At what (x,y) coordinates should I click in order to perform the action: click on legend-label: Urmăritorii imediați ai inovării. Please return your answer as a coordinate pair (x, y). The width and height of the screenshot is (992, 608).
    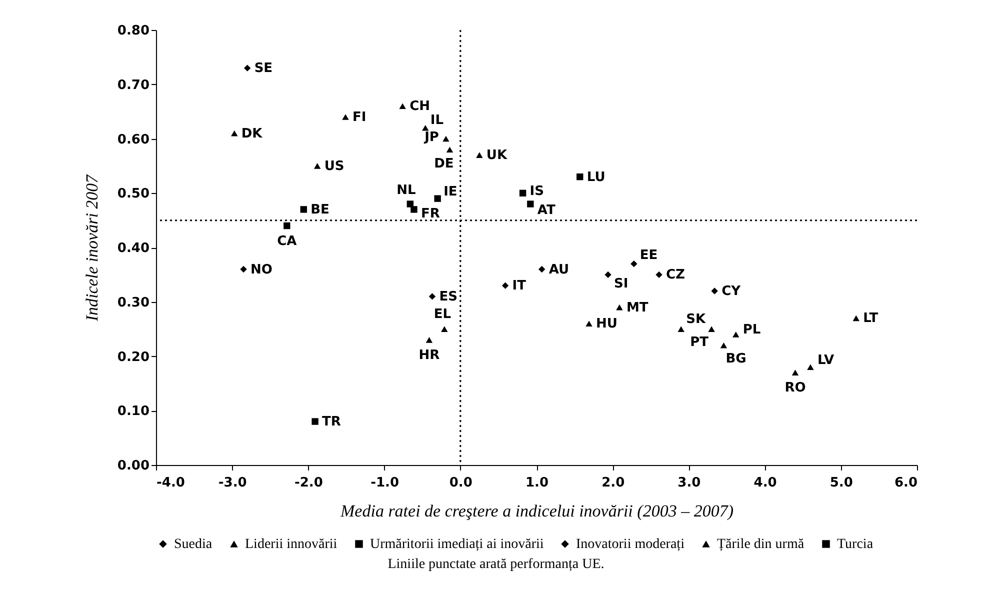
    Looking at the image, I should click on (457, 544).